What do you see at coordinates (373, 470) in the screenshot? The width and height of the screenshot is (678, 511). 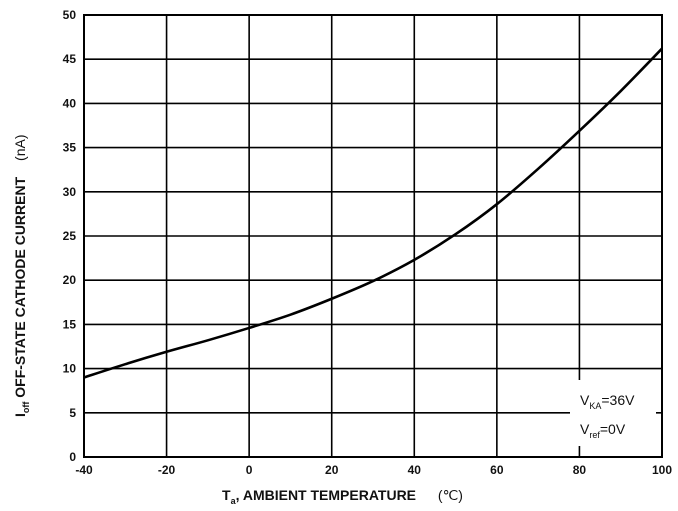 I see `x-tick-labels: -40 -20 0 20 40 60 80 100` at bounding box center [373, 470].